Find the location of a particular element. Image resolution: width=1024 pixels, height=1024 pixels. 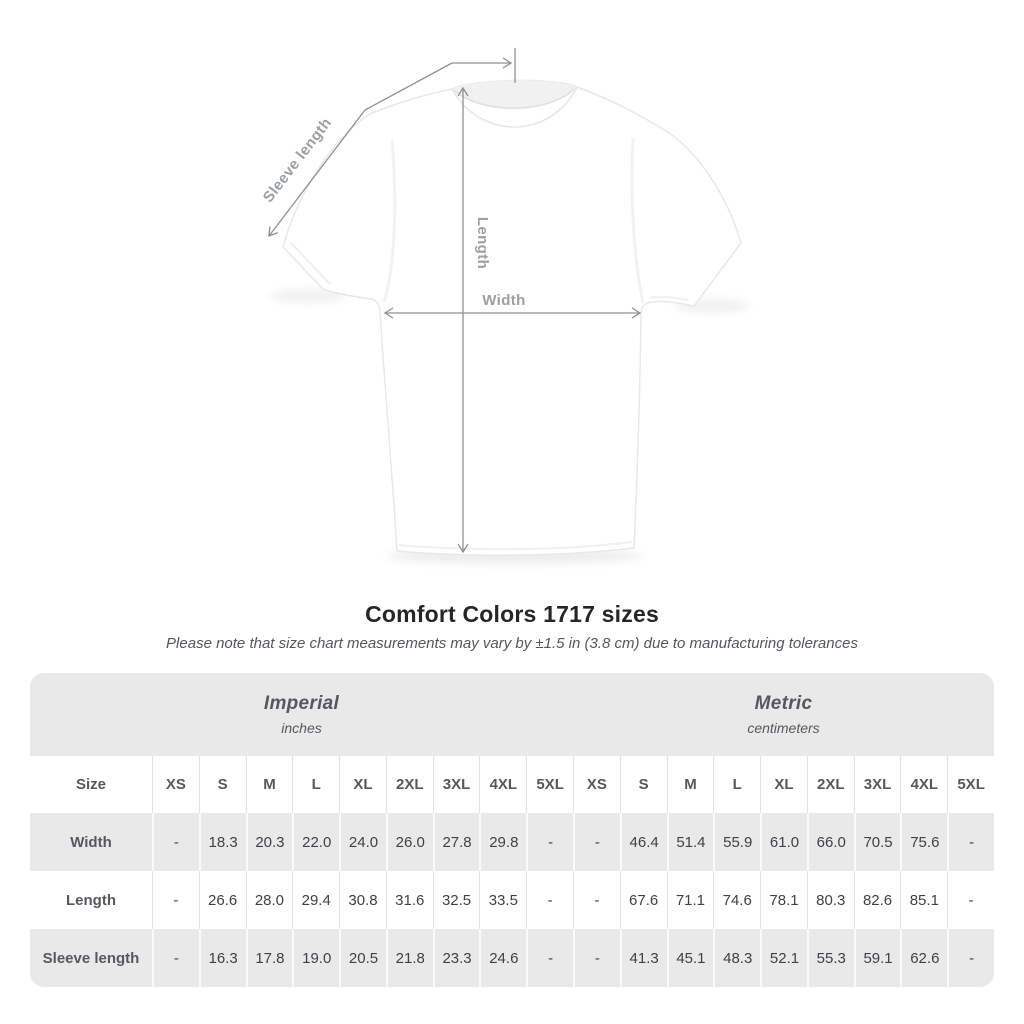

cell-sleeve-length-m-metric: 45.1 is located at coordinates (690, 958).